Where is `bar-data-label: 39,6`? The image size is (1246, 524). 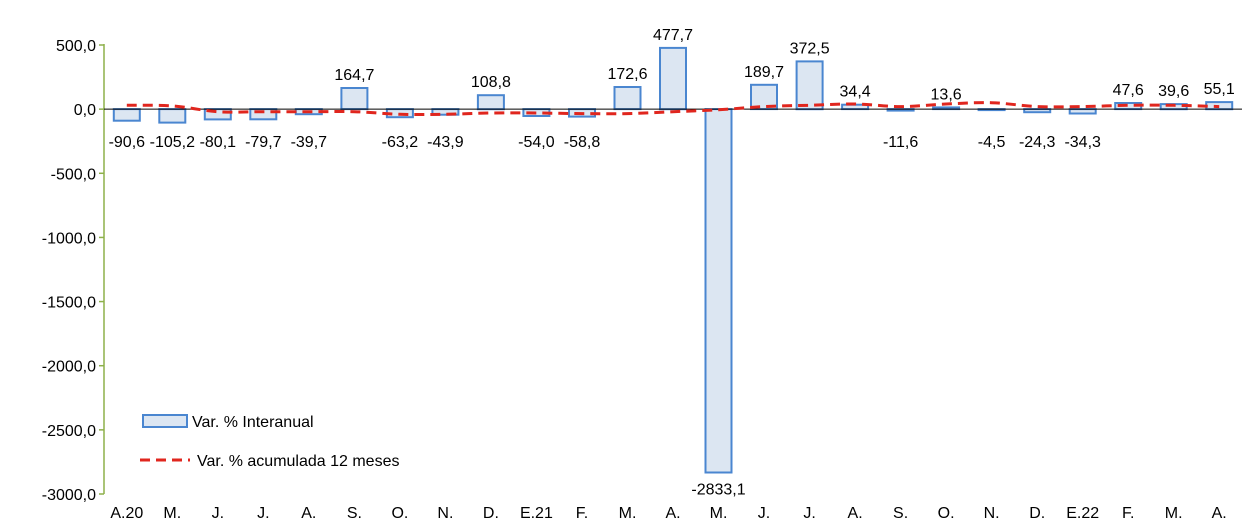 bar-data-label: 39,6 is located at coordinates (1173, 91).